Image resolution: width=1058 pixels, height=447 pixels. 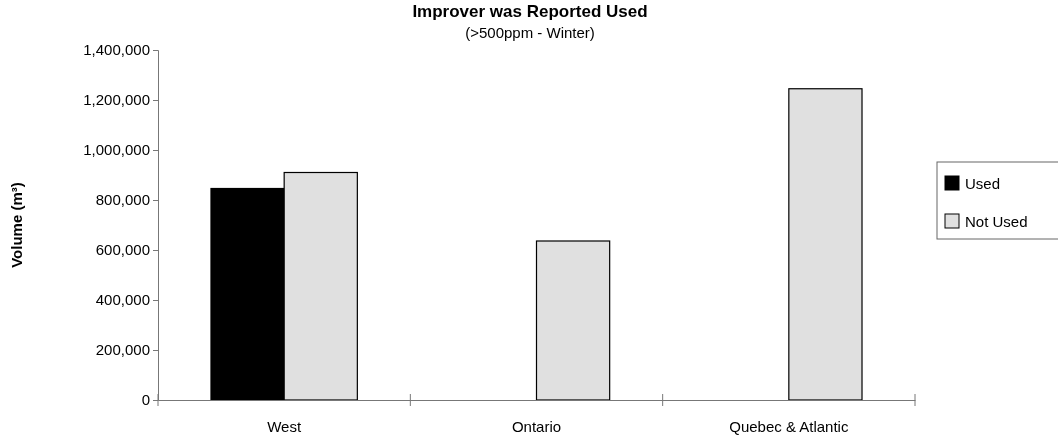 I want to click on y-tick-label: 400,000, so click(x=122, y=300).